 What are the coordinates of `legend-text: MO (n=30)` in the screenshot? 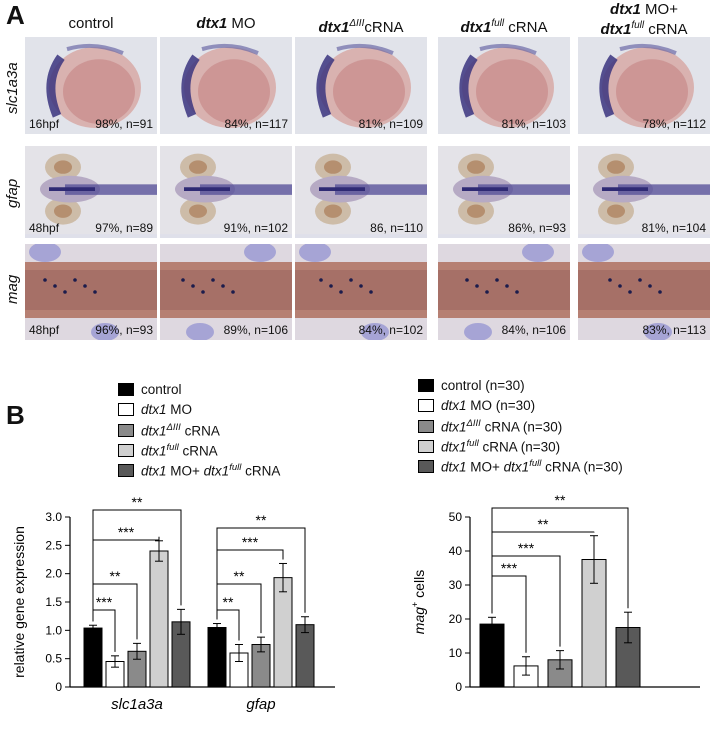 It's located at (501, 405).